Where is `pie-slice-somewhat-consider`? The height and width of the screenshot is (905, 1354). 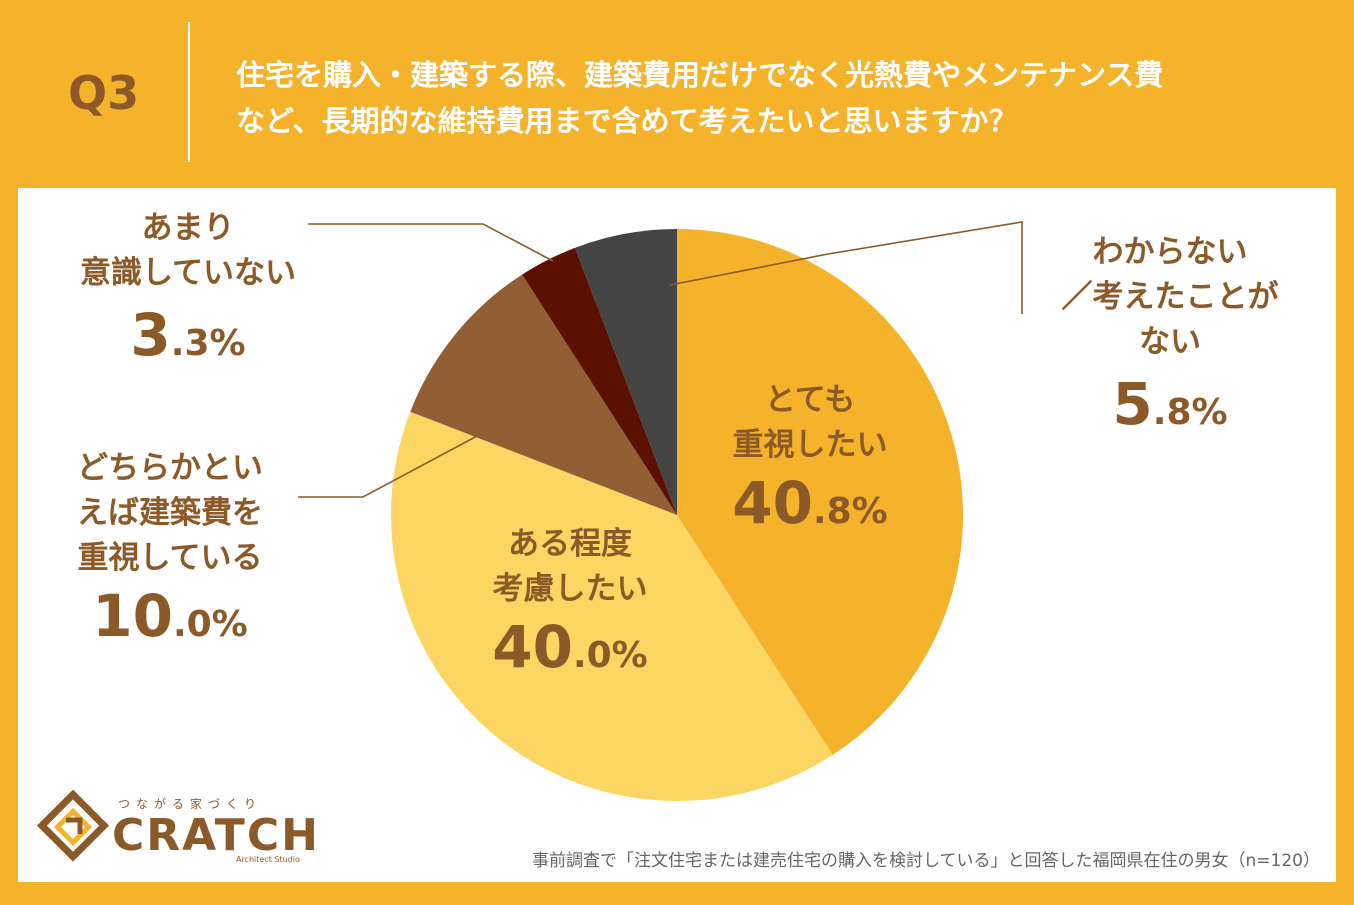 pie-slice-somewhat-consider is located at coordinates (612, 606).